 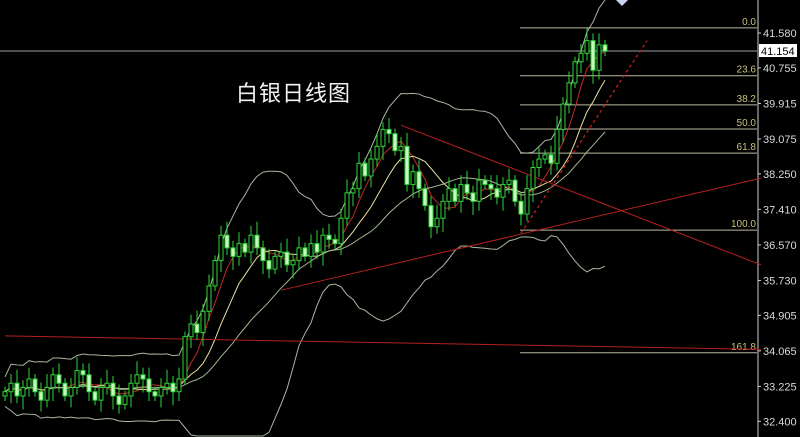 What do you see at coordinates (743, 347) in the screenshot?
I see `fib-level-label: 161.8` at bounding box center [743, 347].